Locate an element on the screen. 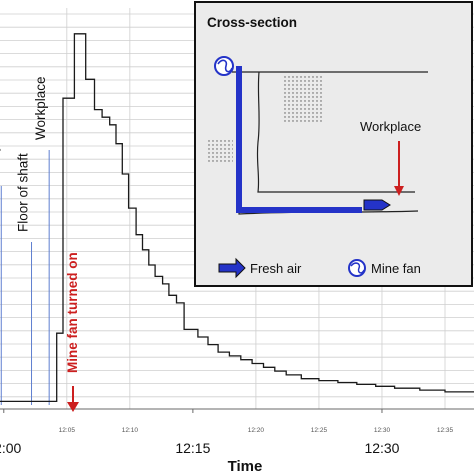 Image resolution: width=474 pixels, height=474 pixels. major-tick-label: 12:00 is located at coordinates (11, 448).